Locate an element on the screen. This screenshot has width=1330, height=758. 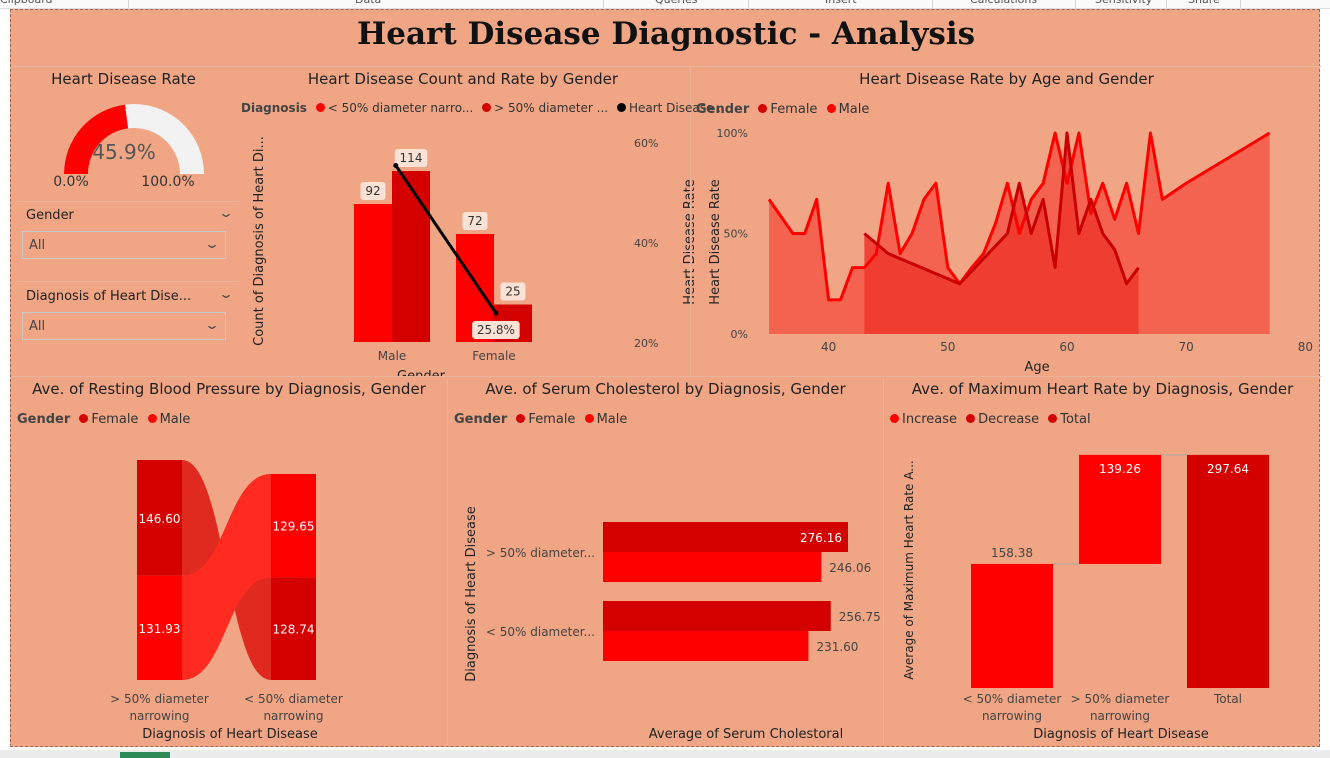
diagnosis-slicer: Diagnosis of Heart Dise... ⌄ All ⌄ is located at coordinates (128, 315).